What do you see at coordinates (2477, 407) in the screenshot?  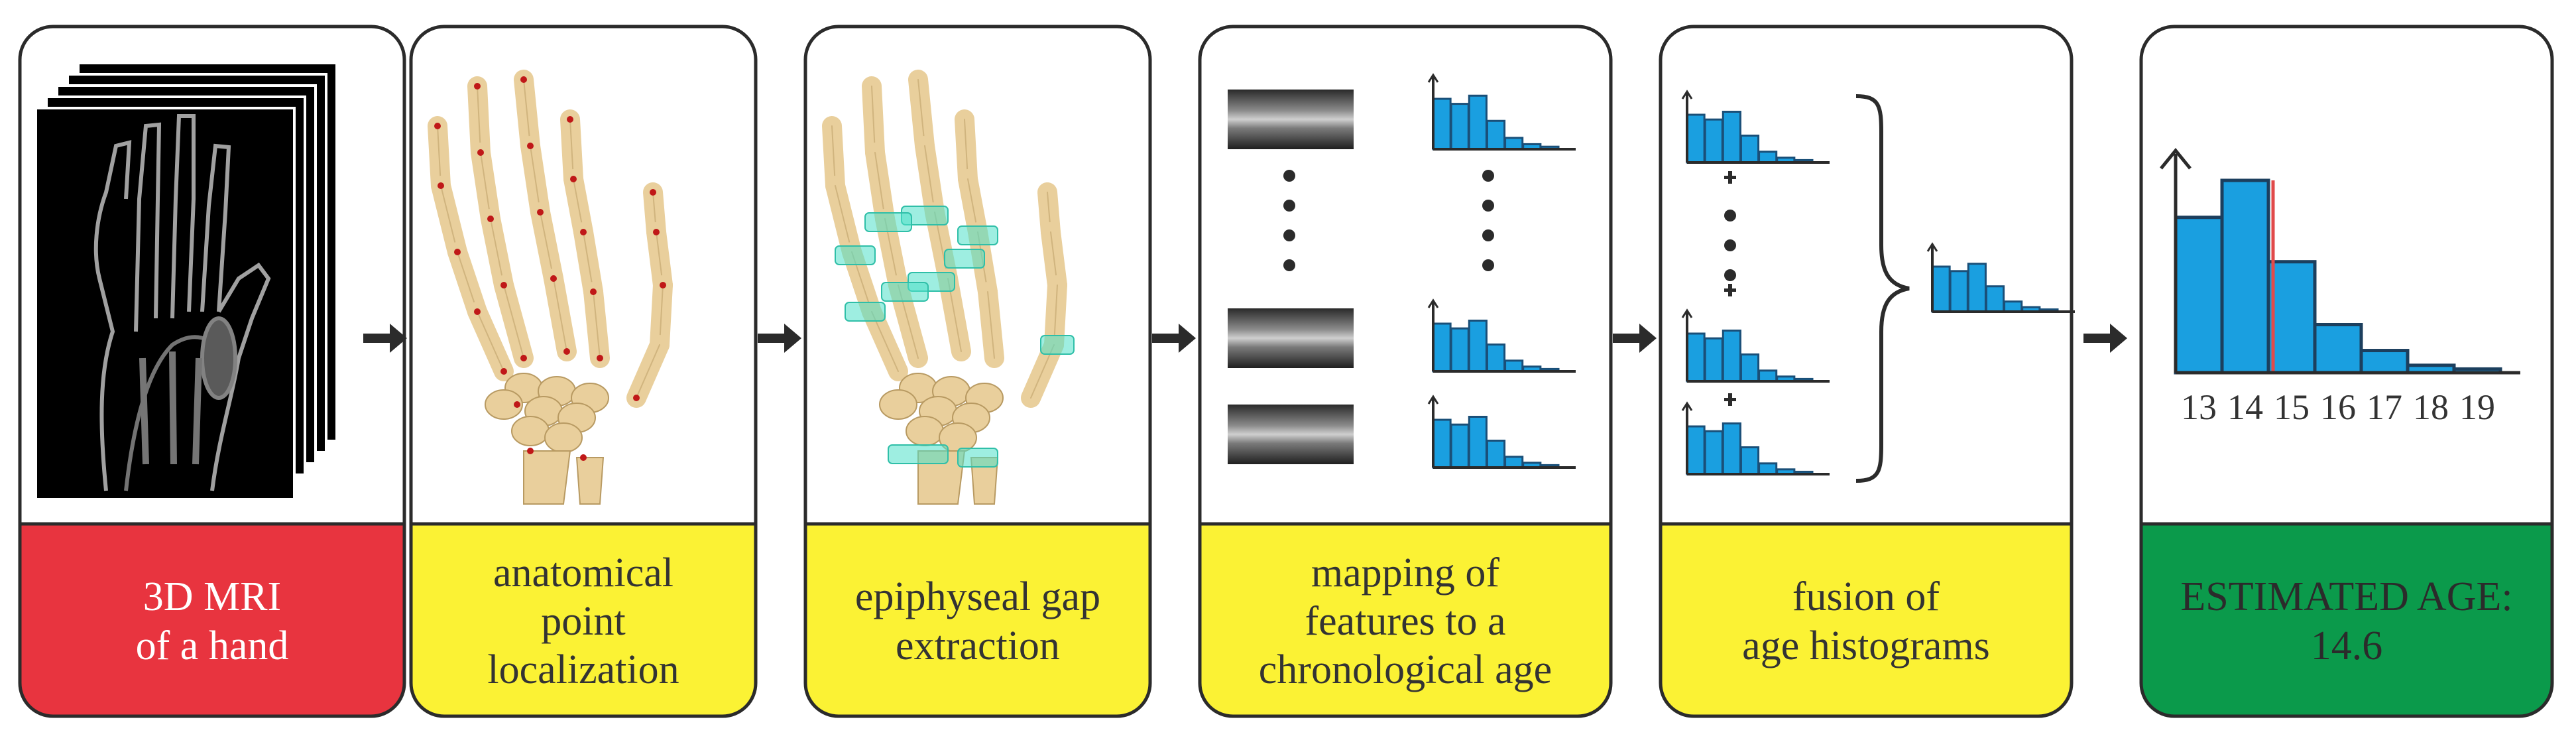 I see `tick-label-19: 19` at bounding box center [2477, 407].